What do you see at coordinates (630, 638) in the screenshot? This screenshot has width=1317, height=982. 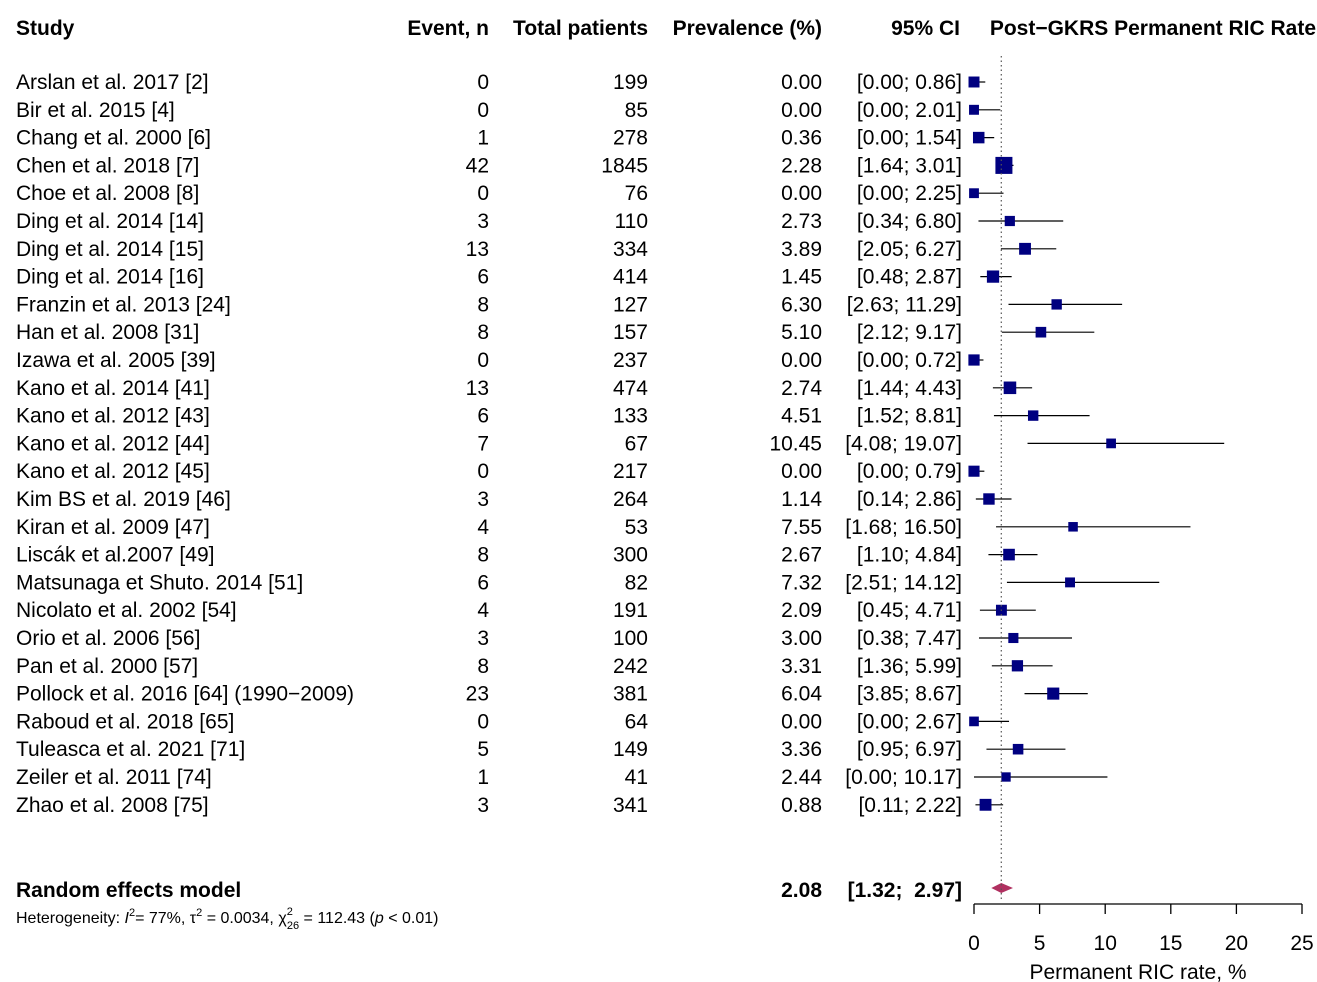 I see `study-total: 100` at bounding box center [630, 638].